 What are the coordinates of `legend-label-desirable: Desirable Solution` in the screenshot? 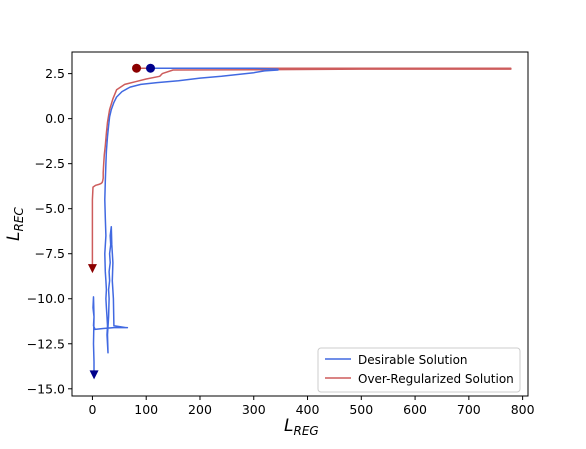 It's located at (413, 360).